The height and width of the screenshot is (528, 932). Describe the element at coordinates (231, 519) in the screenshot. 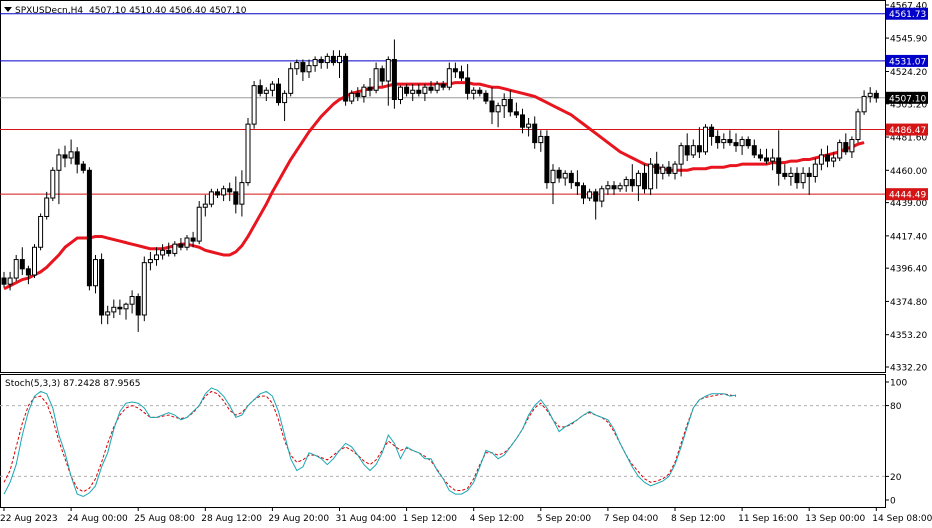

I see `time-tick-label: 28 Aug 12:00` at that location.